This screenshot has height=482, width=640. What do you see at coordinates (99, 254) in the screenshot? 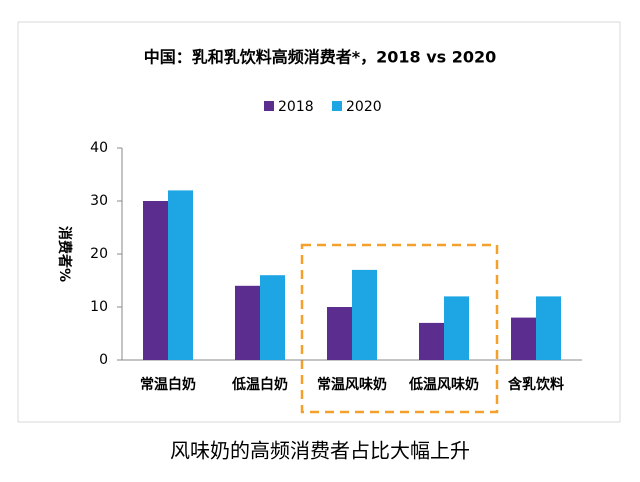
I see `y-tick-label: 20` at bounding box center [99, 254].